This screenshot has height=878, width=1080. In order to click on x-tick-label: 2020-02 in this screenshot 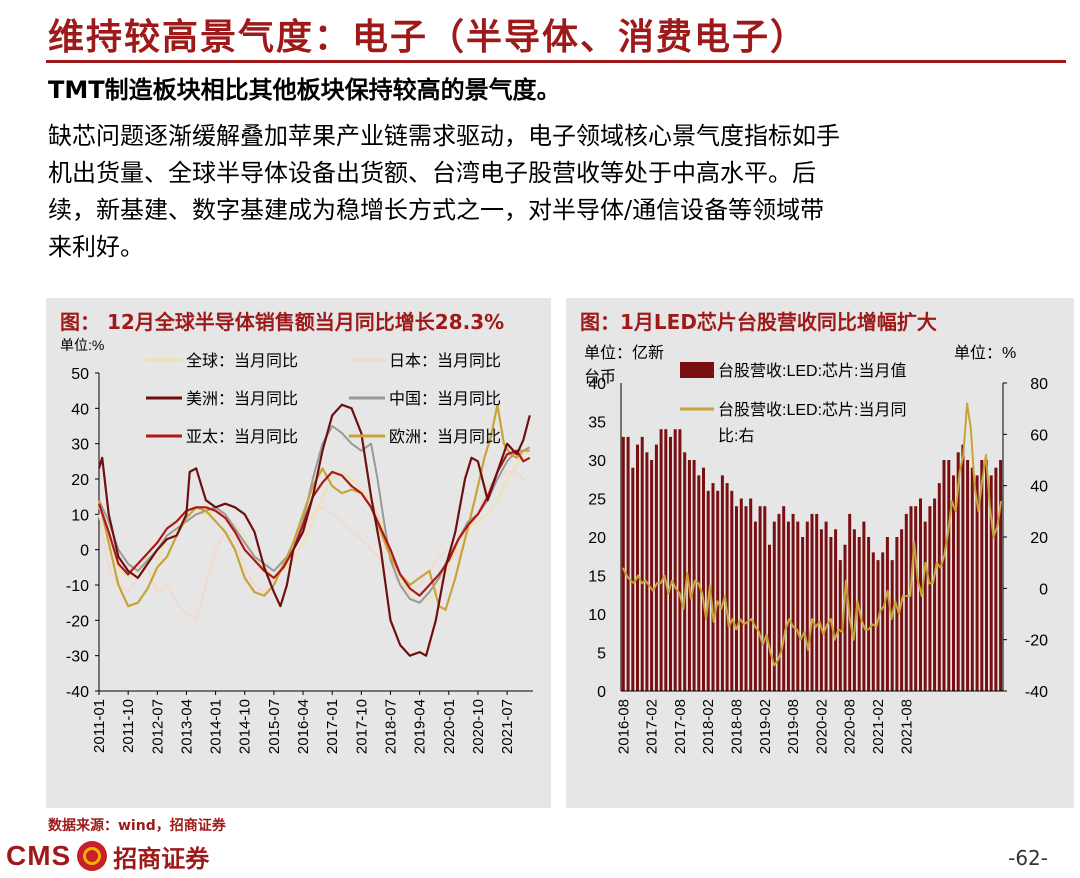, I will do `click(821, 726)`.